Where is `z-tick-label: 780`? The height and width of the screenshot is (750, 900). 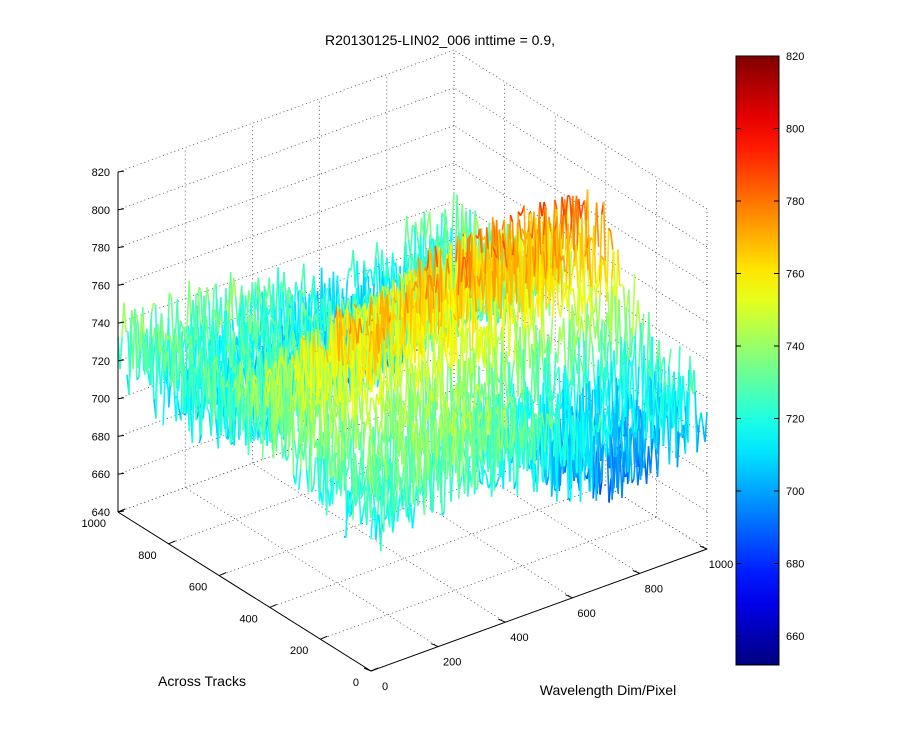
z-tick-label: 780 is located at coordinates (101, 249).